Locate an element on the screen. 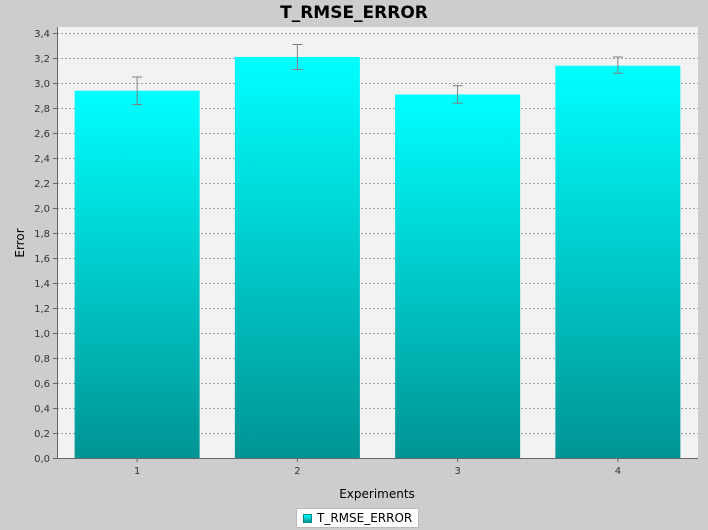 This screenshot has width=708, height=530. y-tick-label: 1,4 is located at coordinates (42, 284).